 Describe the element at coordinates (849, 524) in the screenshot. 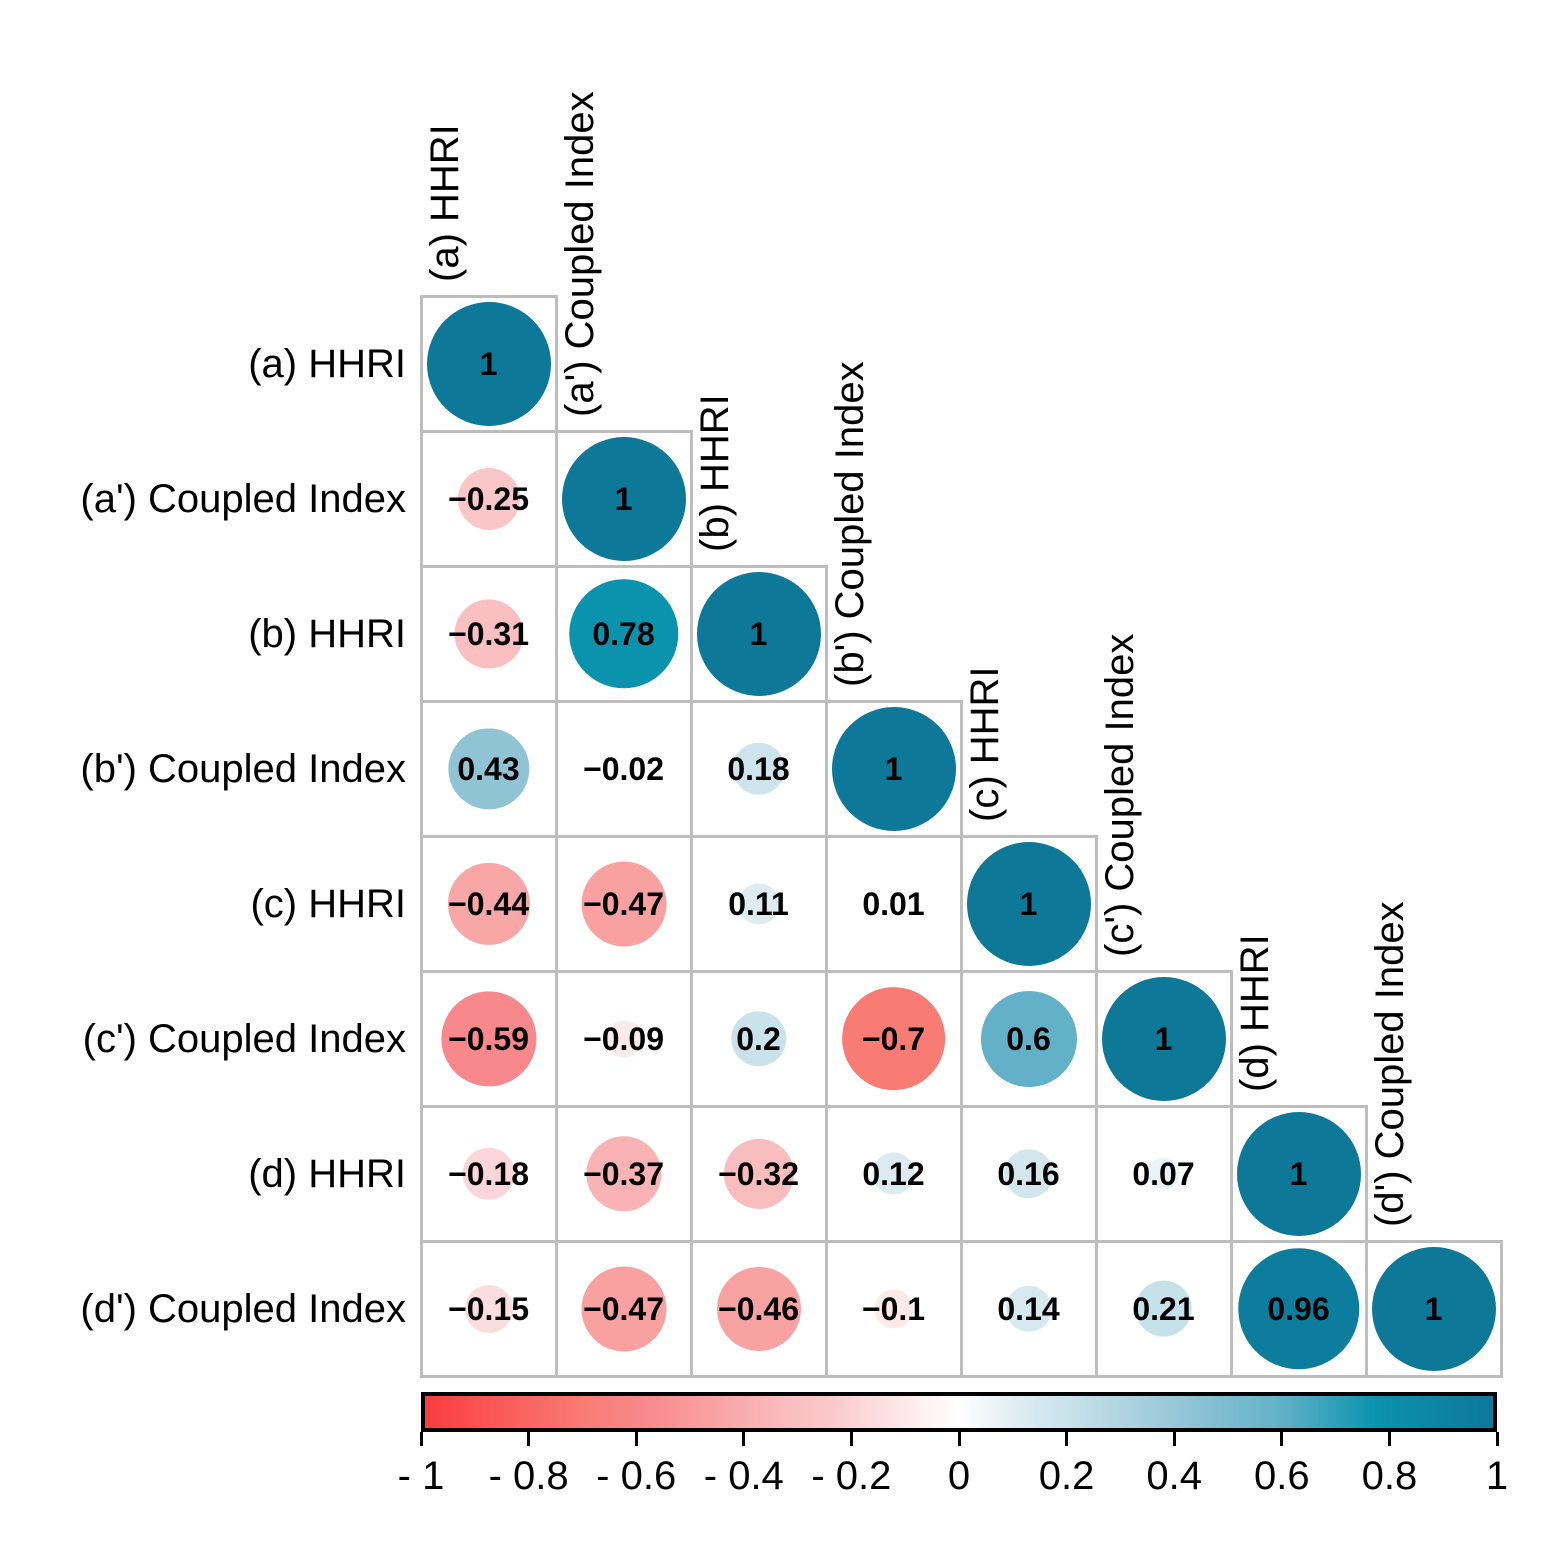

I see `column-label: (b') Coupled Index` at that location.